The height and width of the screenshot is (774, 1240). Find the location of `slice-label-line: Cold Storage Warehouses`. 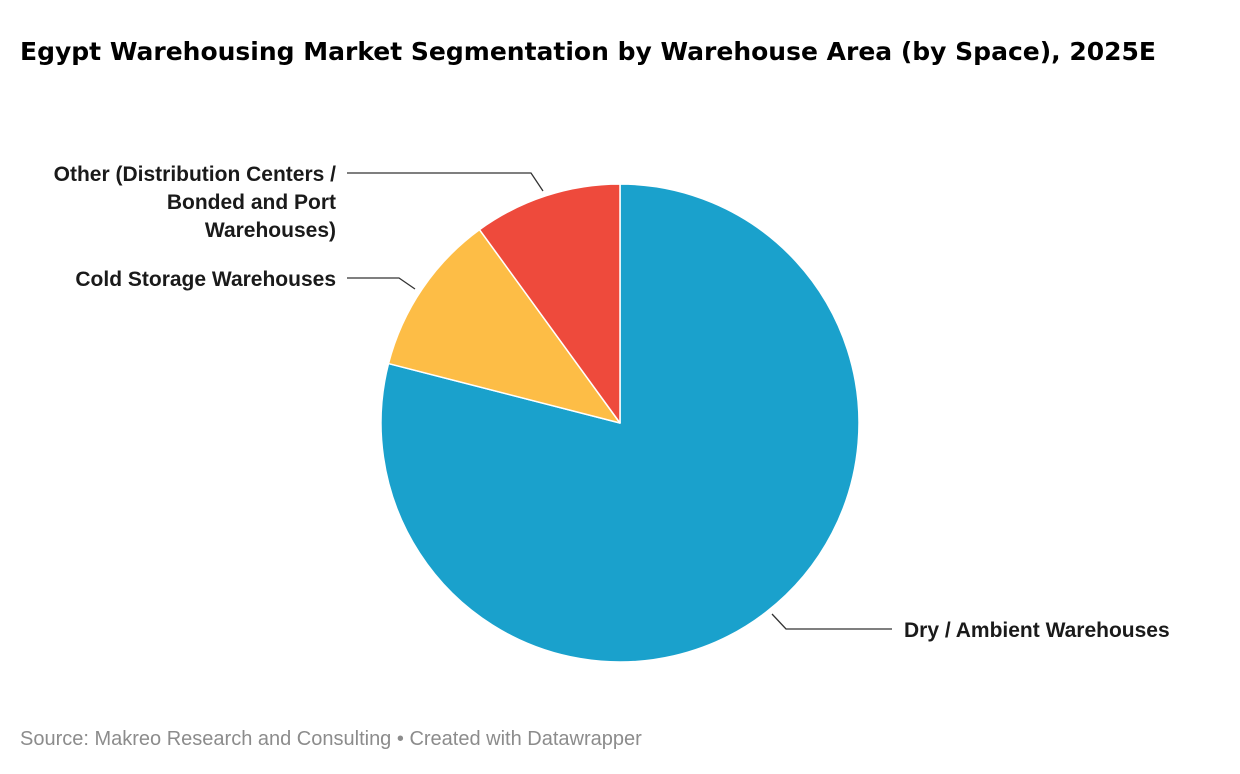

slice-label-line: Cold Storage Warehouses is located at coordinates (205, 279).